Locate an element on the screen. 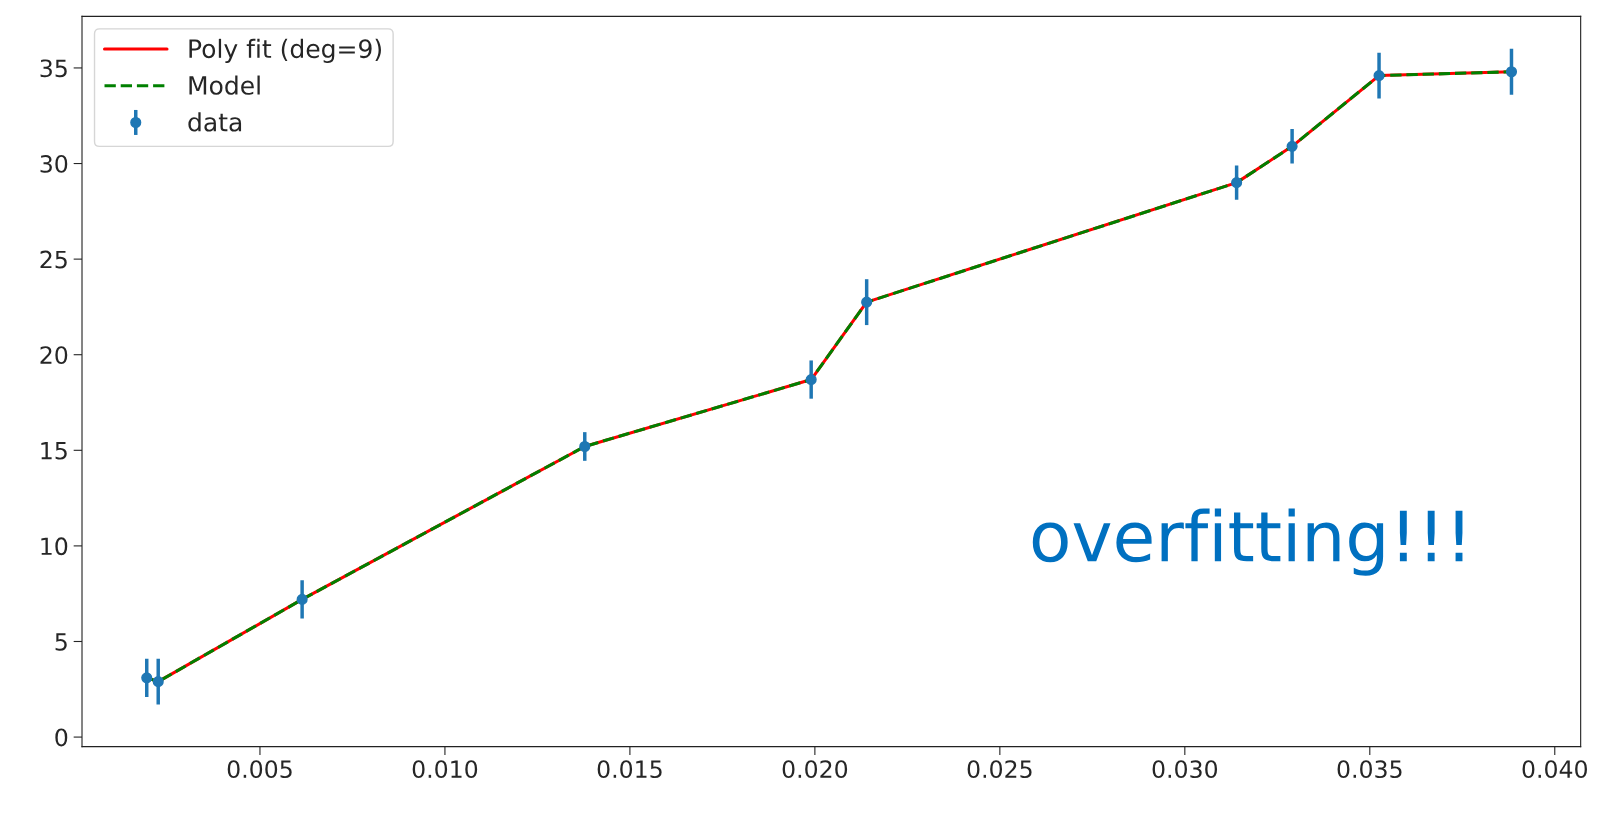 The height and width of the screenshot is (816, 1608). x-tick-label: 0.010 is located at coordinates (445, 769).